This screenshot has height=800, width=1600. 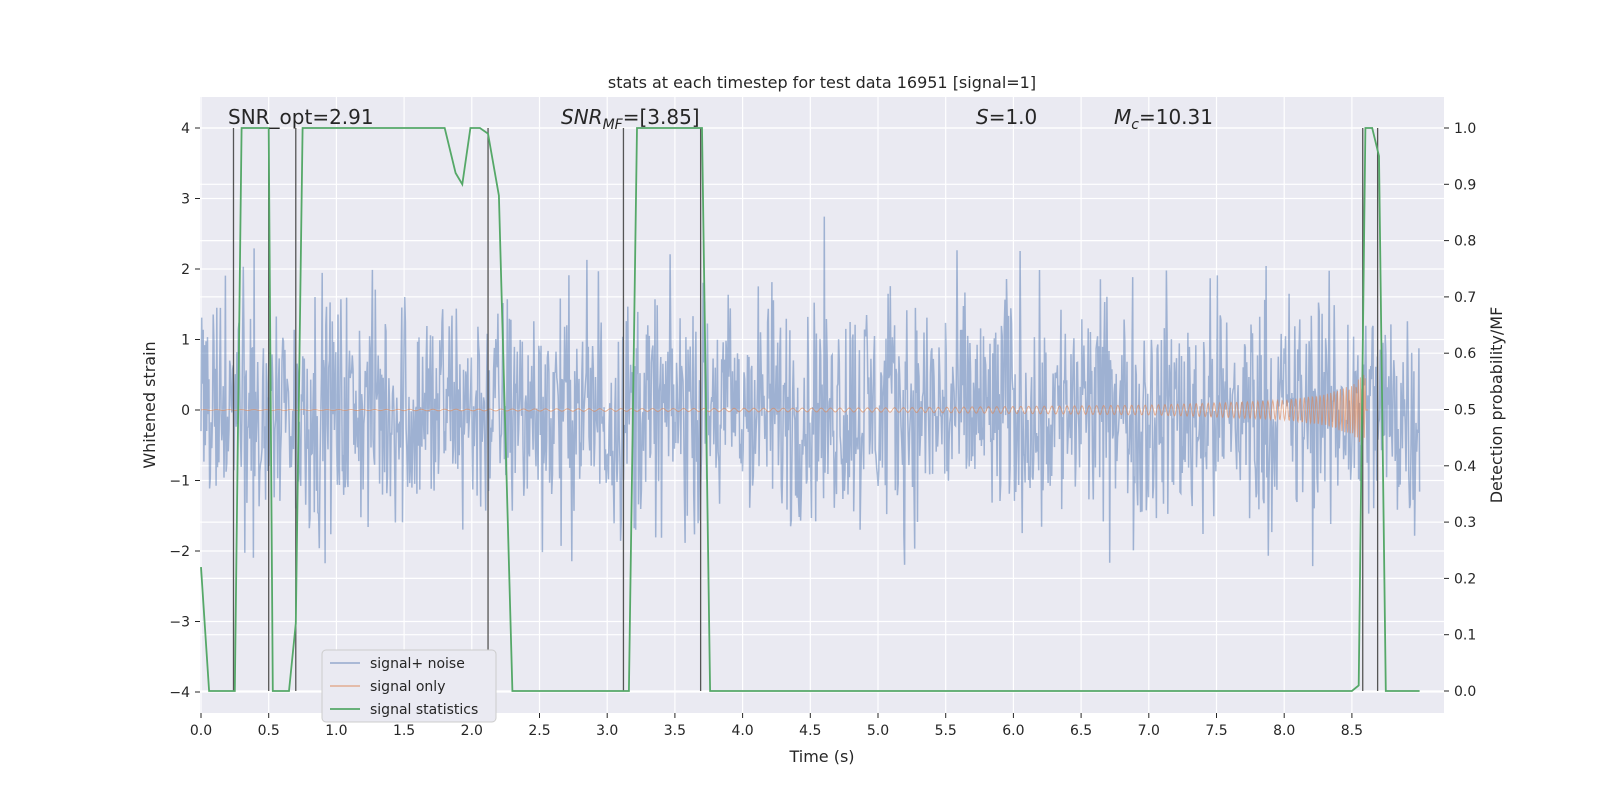 I want to click on annotation-s-value: S=1.0, so click(x=1006, y=117).